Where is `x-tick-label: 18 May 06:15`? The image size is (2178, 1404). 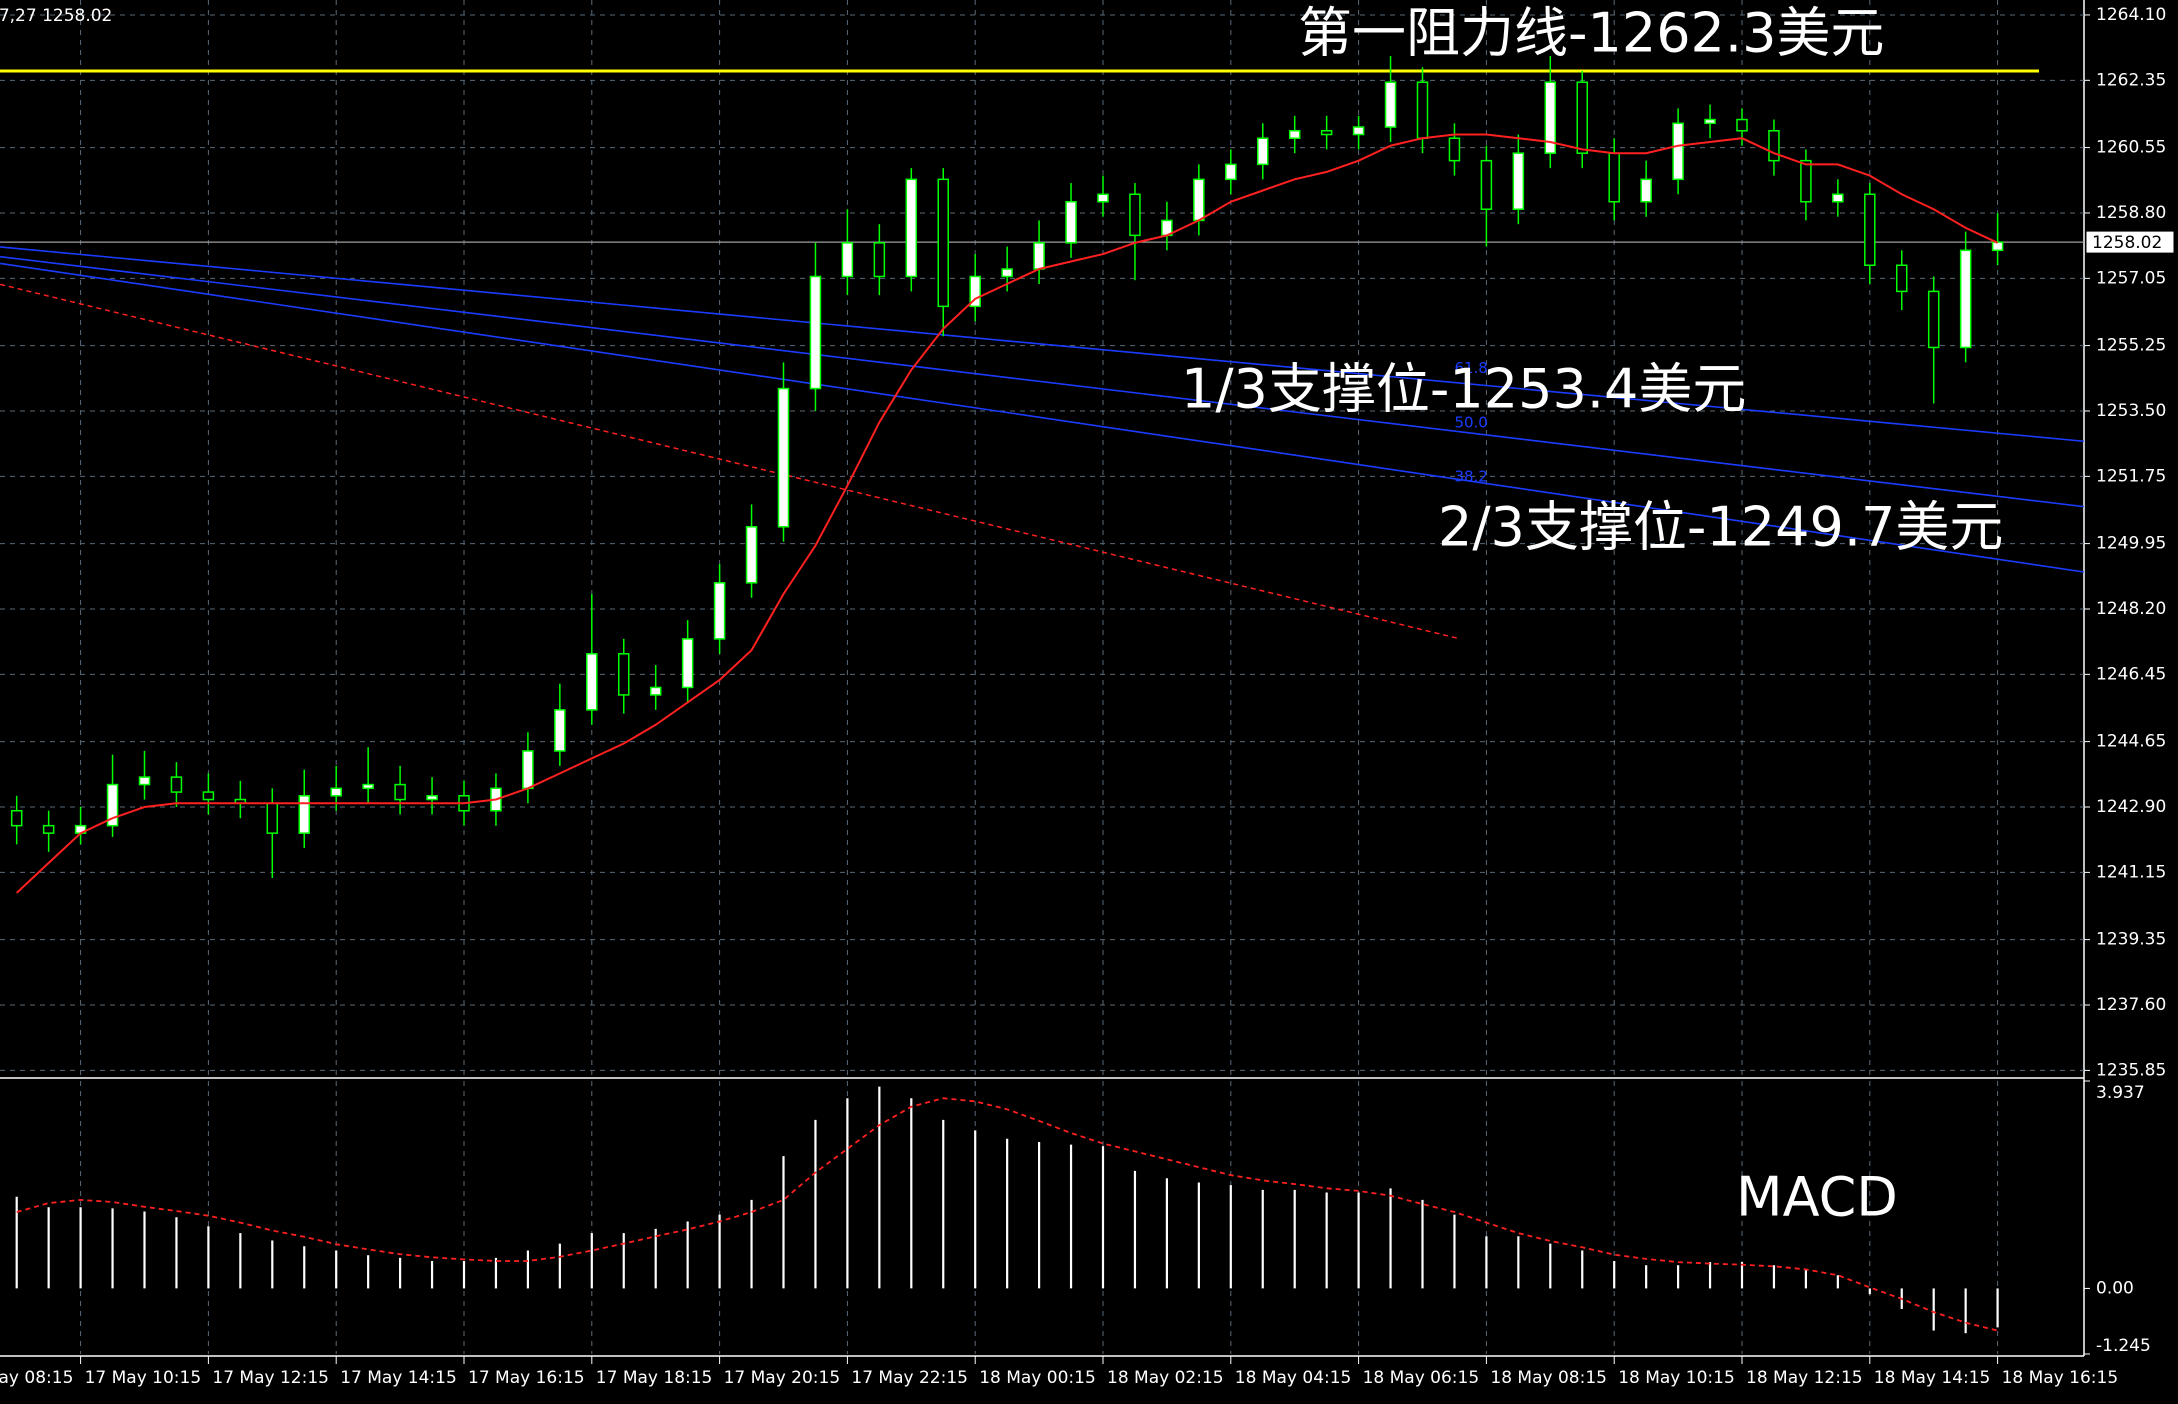 x-tick-label: 18 May 06:15 is located at coordinates (1421, 1378).